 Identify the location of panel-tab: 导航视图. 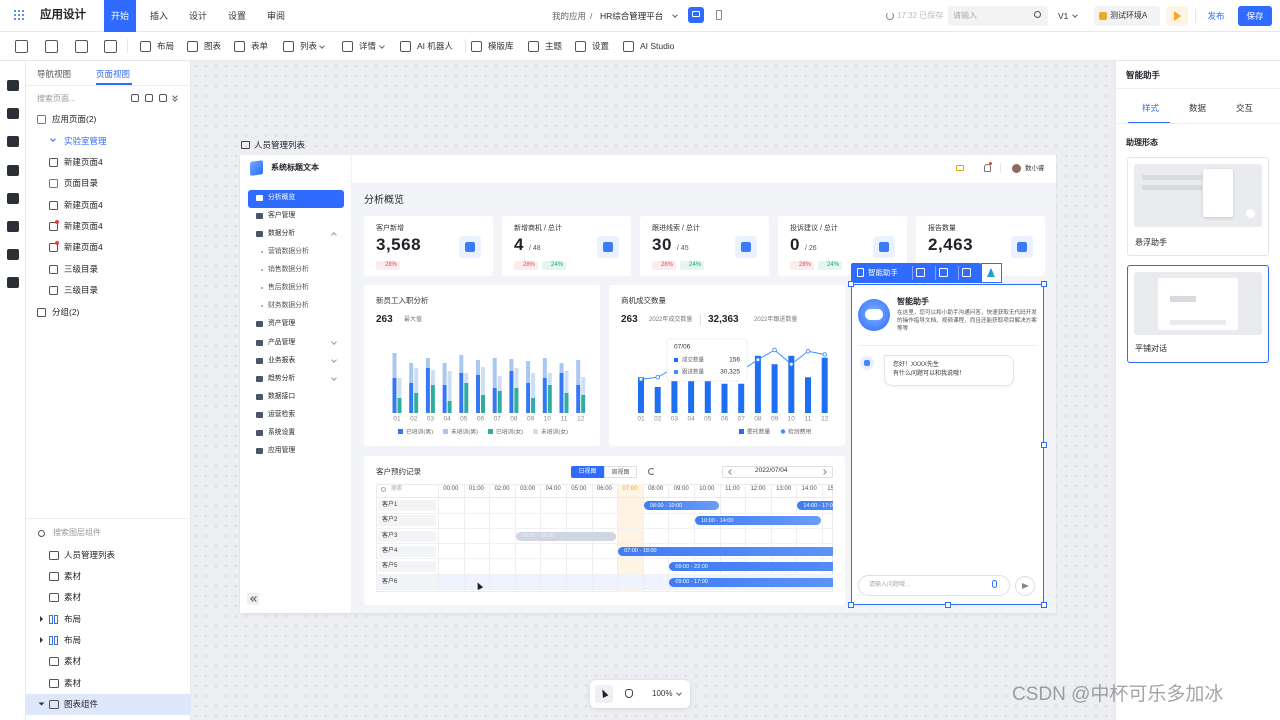
(54, 74).